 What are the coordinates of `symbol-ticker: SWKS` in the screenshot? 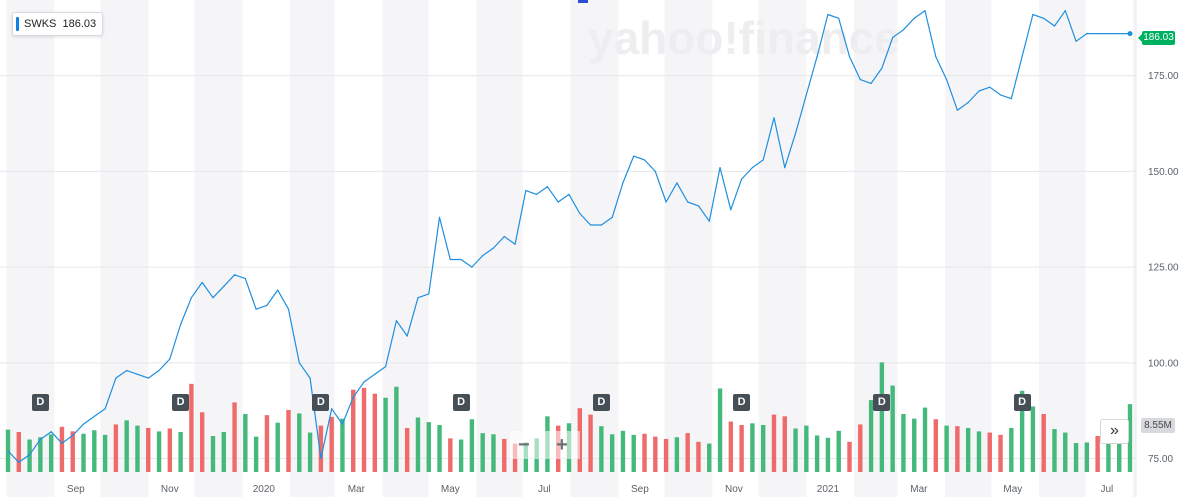 It's located at (40, 24).